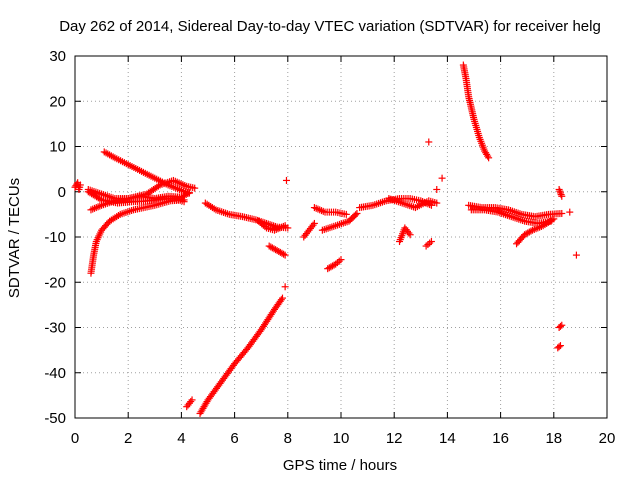 This screenshot has width=640, height=480. Describe the element at coordinates (55, 328) in the screenshot. I see `y-tick-label: -30` at that location.